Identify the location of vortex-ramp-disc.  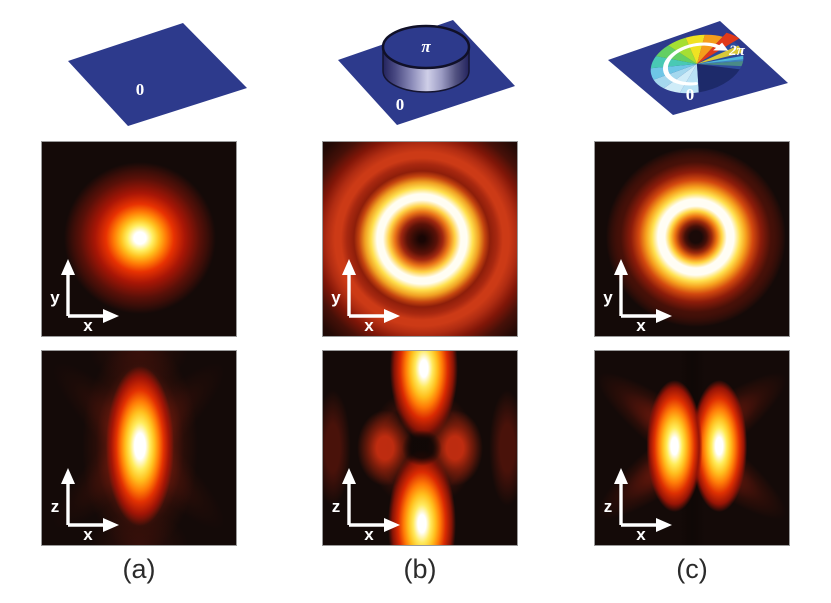
(697, 63).